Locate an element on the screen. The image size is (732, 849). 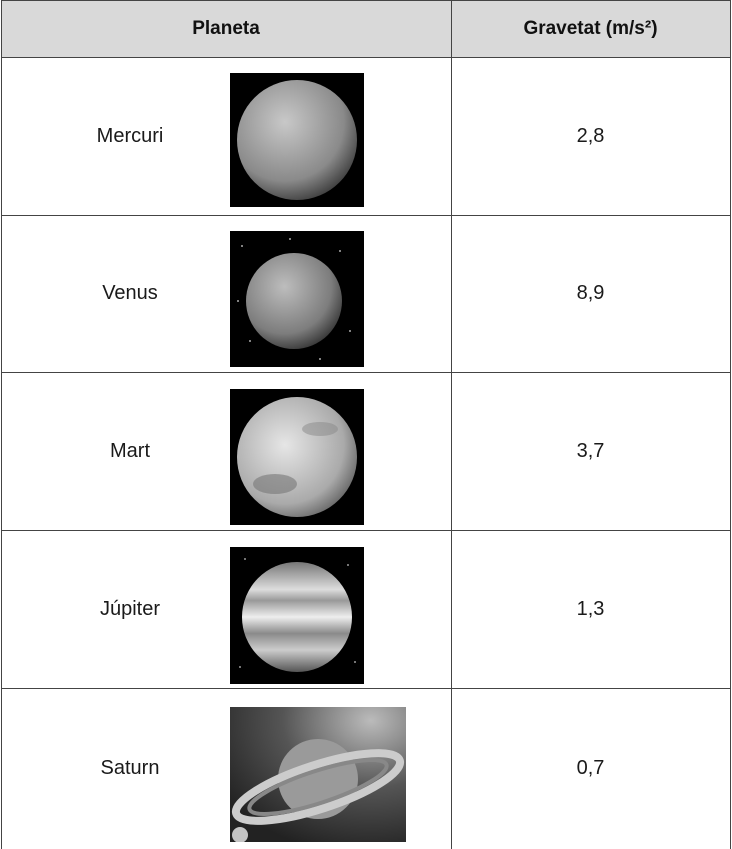
planet-name: Júpiter is located at coordinates (130, 608).